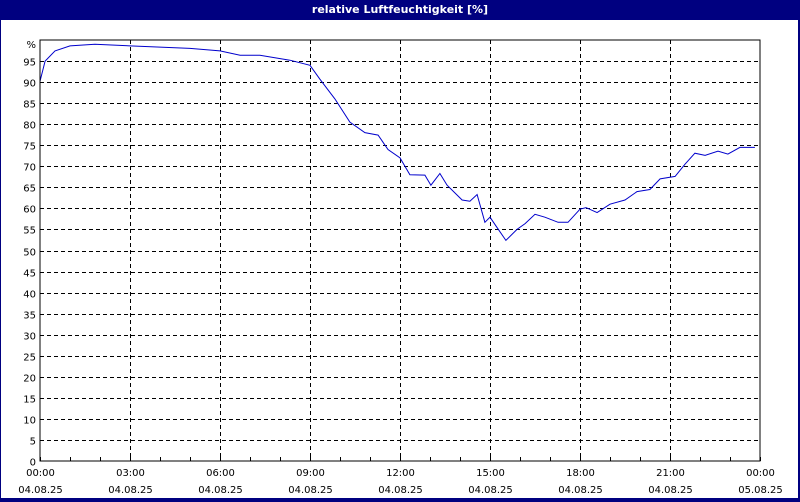 The image size is (800, 502). What do you see at coordinates (31, 45) in the screenshot?
I see `y-unit-label: %` at bounding box center [31, 45].